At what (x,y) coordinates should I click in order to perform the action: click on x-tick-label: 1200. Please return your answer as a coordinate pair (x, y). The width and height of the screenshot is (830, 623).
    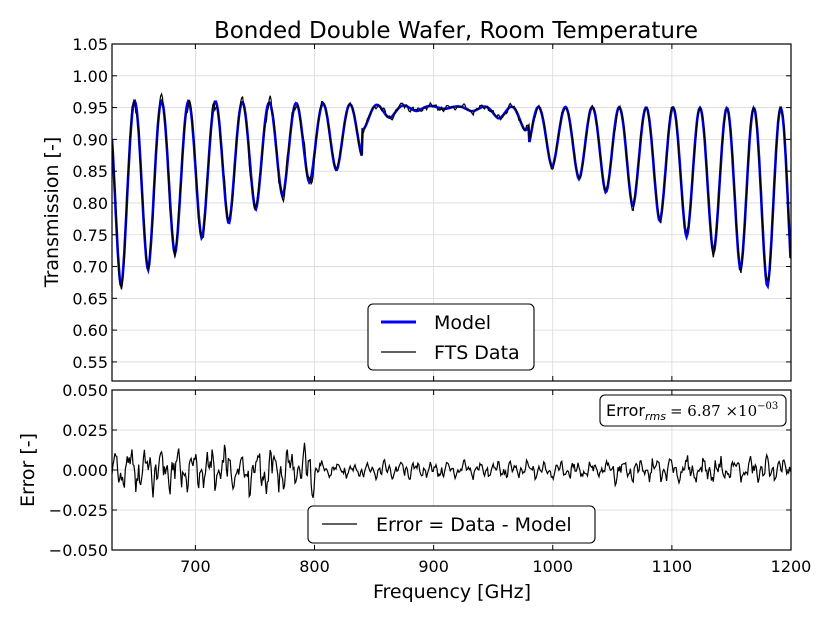
    Looking at the image, I should click on (791, 566).